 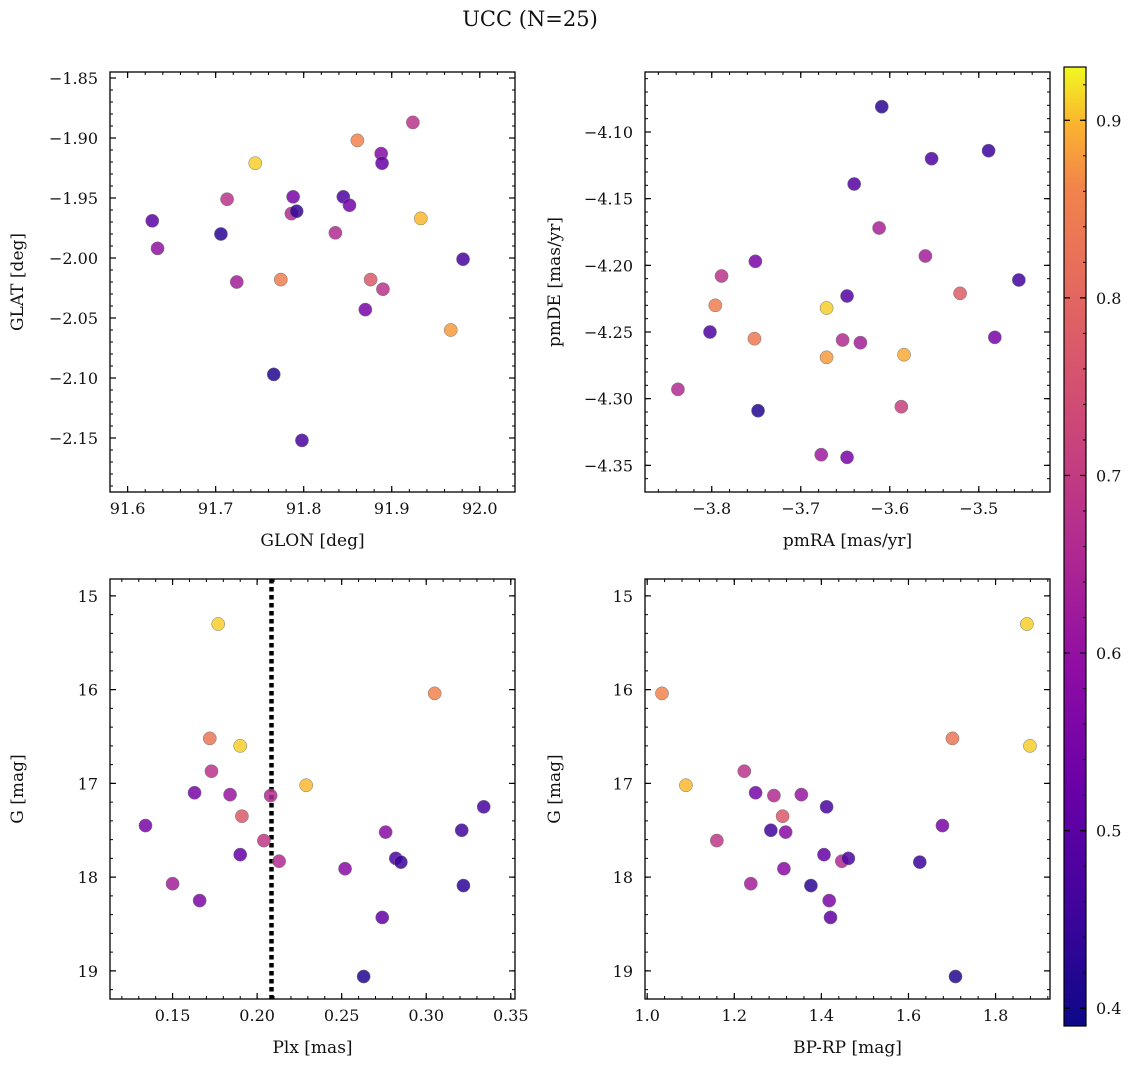 What do you see at coordinates (257, 1015) in the screenshot?
I see `x-tick-label: 0.20` at bounding box center [257, 1015].